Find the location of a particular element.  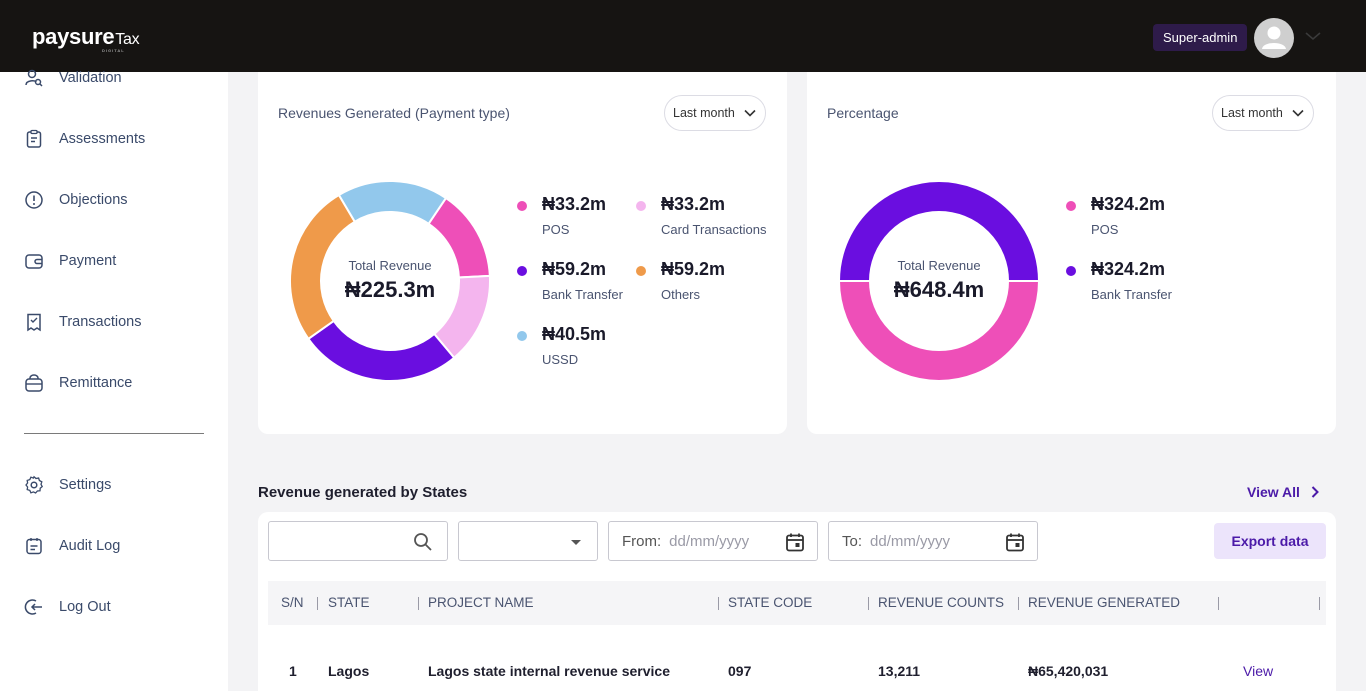

from-date-label: From: is located at coordinates (642, 541).